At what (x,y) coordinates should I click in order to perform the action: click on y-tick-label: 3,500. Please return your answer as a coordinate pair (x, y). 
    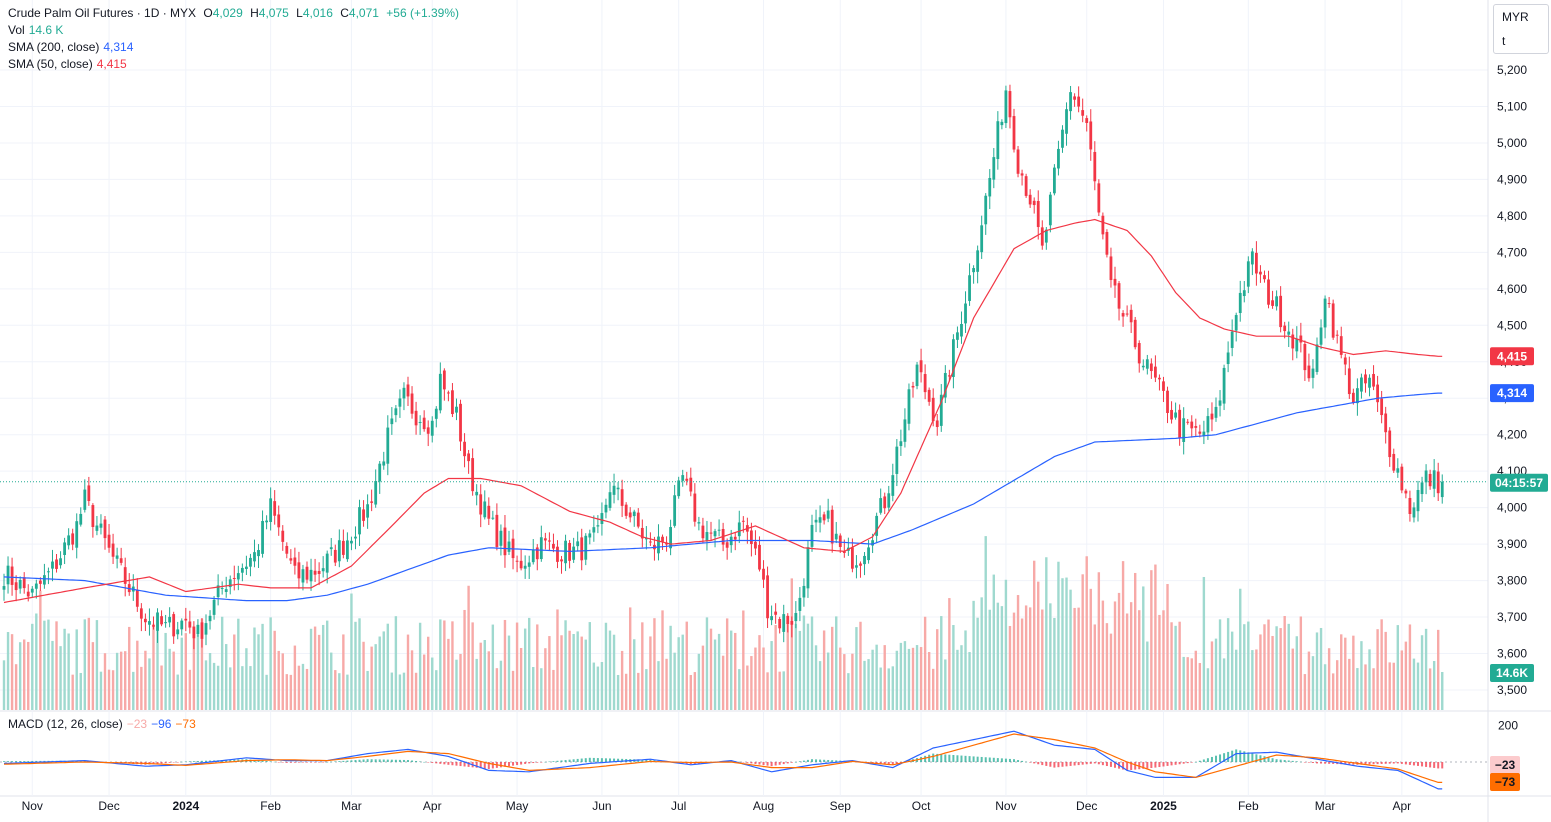
    Looking at the image, I should click on (1512, 690).